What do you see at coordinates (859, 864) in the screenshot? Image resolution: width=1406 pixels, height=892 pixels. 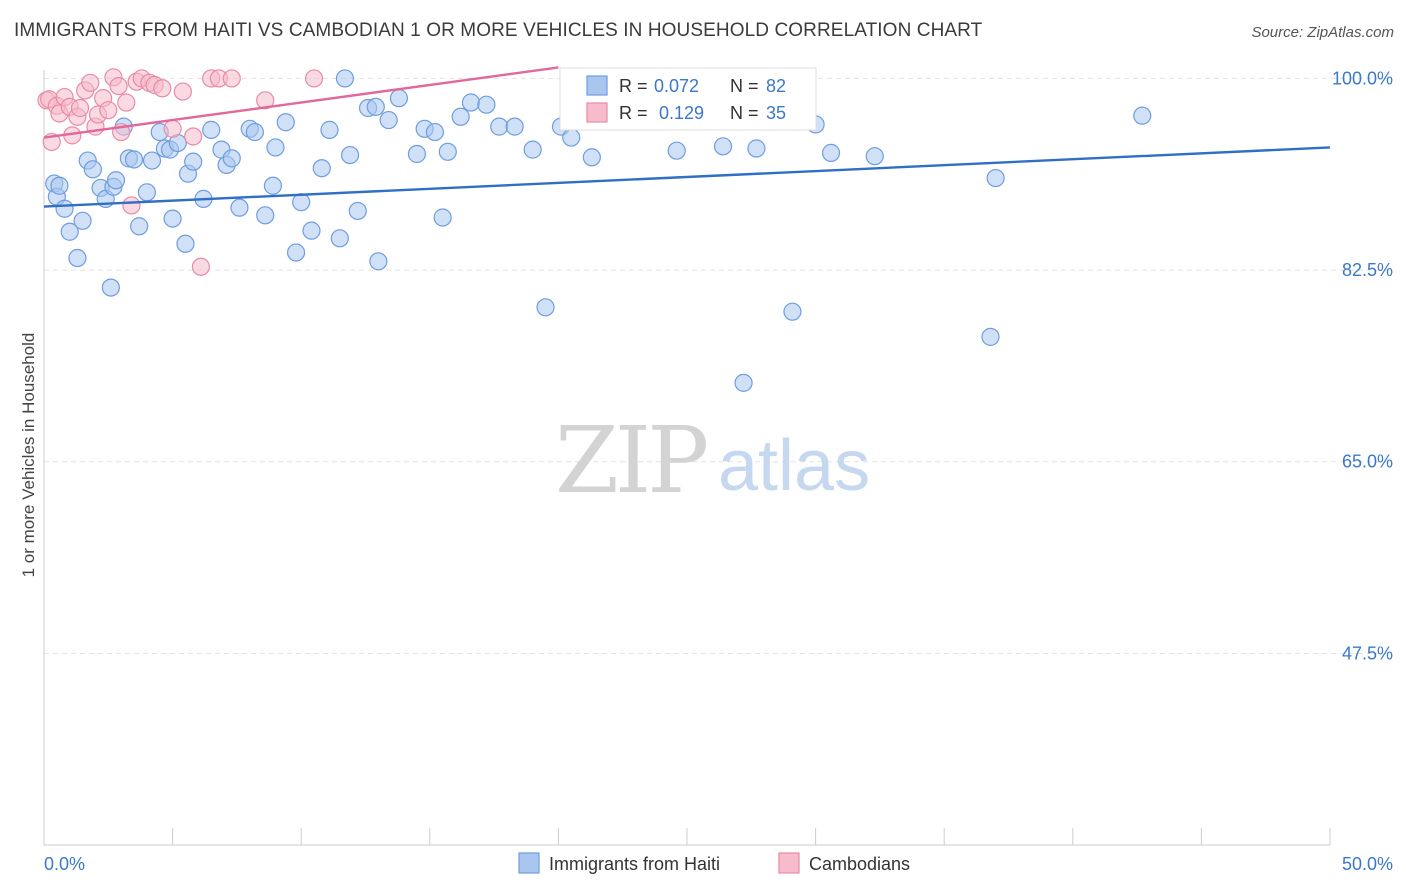 I see `legend-label-cambodians: Cambodians` at bounding box center [859, 864].